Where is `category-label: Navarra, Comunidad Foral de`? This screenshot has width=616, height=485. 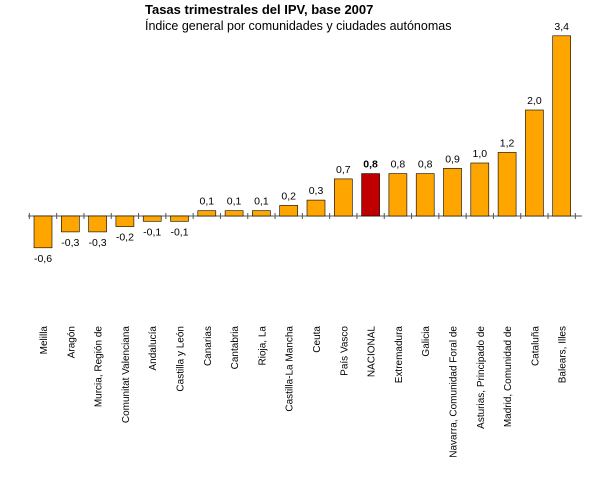 category-label: Navarra, Comunidad Foral de is located at coordinates (454, 392).